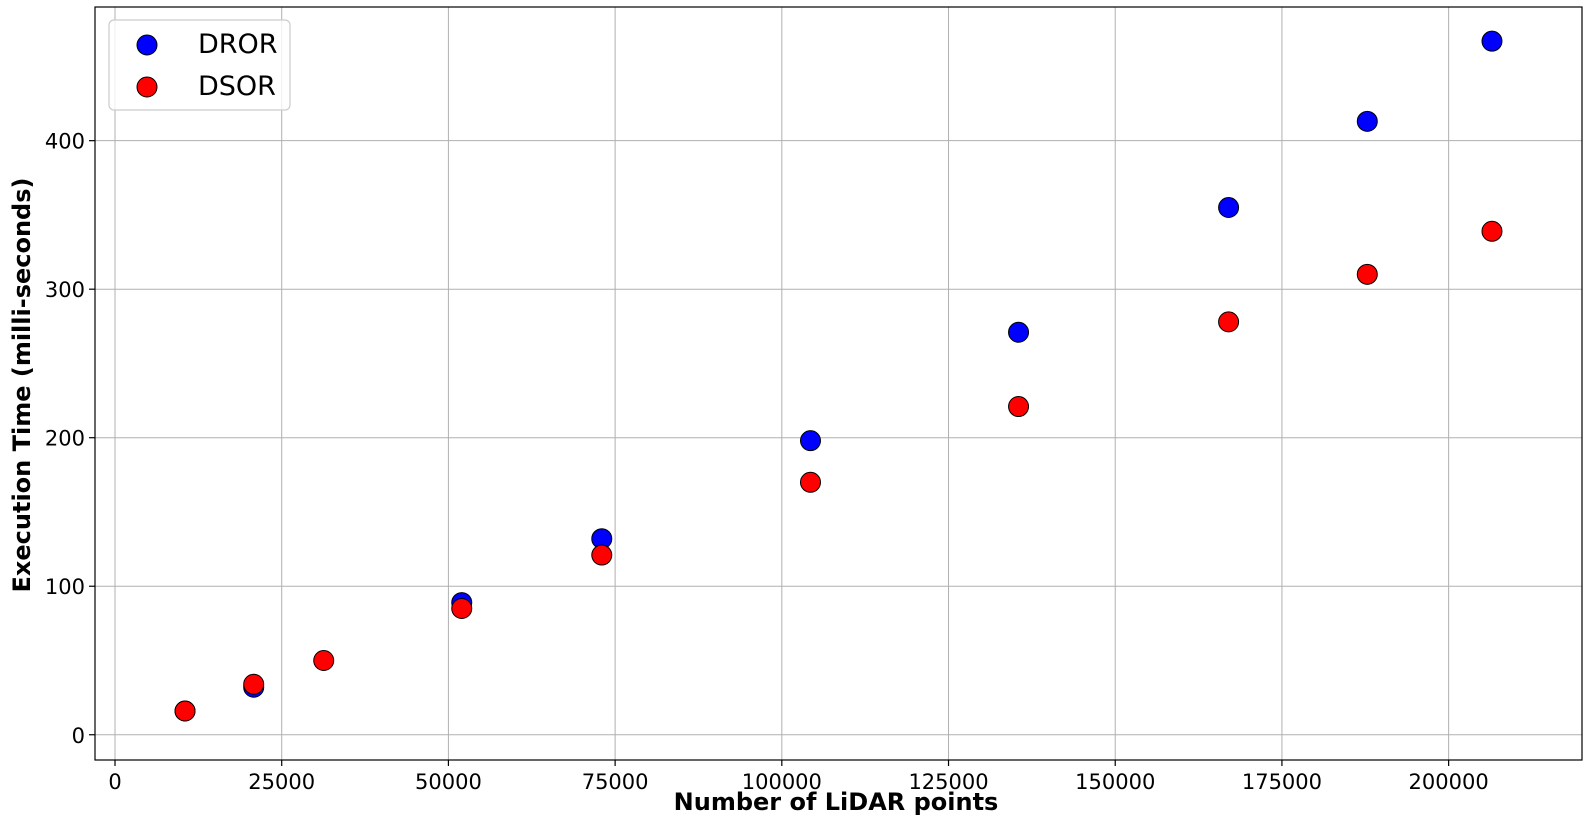 Image resolution: width=1590 pixels, height=820 pixels. Describe the element at coordinates (78, 736) in the screenshot. I see `y-tick-label: 0` at that location.